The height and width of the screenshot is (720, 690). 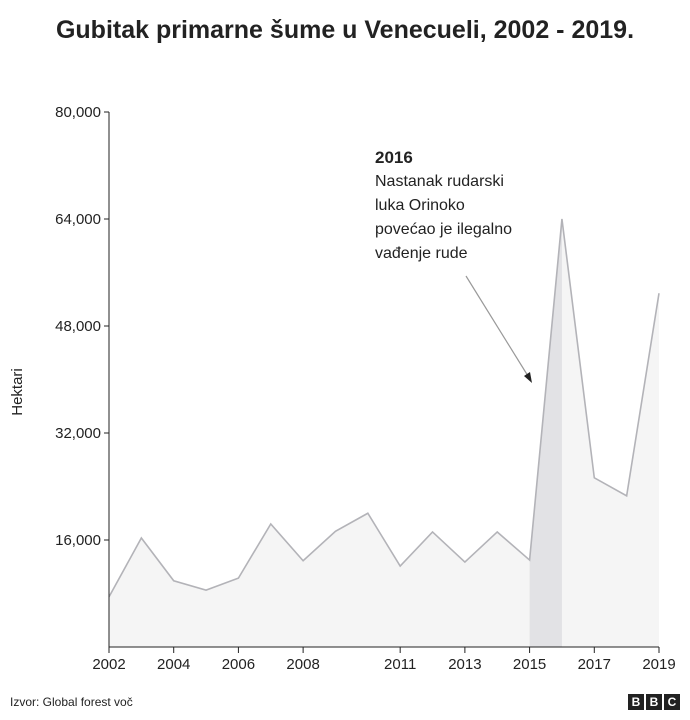 I want to click on y-tick-label: 80,000, so click(x=78, y=112).